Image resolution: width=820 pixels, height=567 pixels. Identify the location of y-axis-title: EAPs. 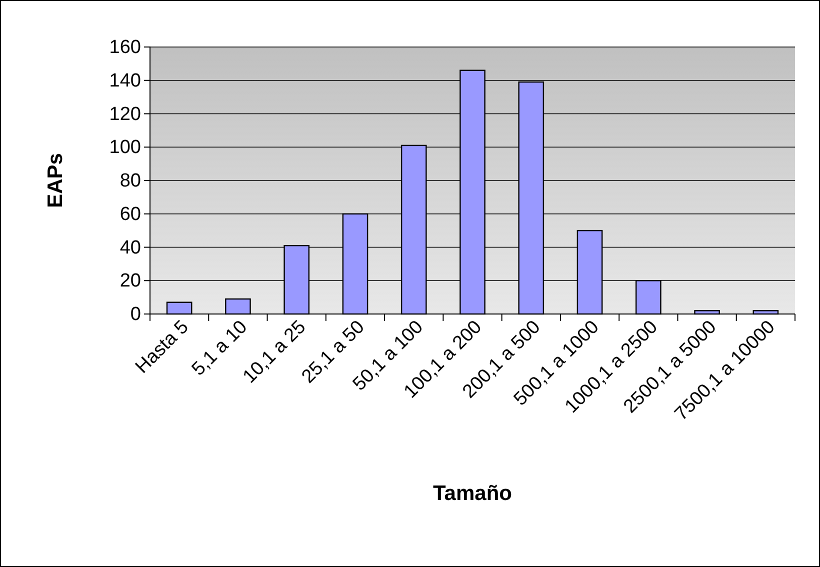
(55, 180).